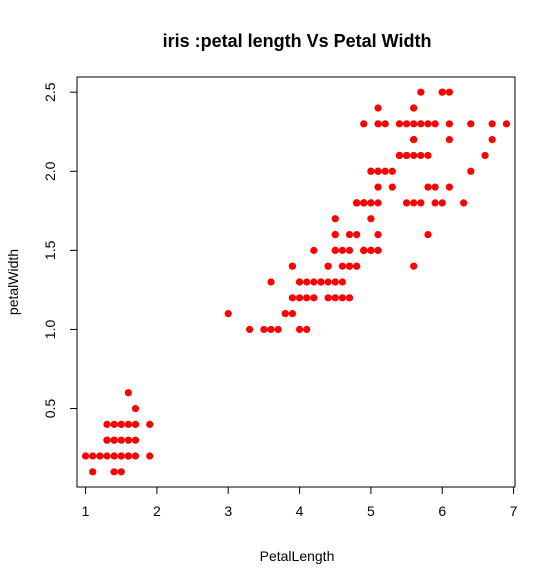 Image resolution: width=556 pixels, height=586 pixels. Describe the element at coordinates (60, 250) in the screenshot. I see `y-axis: 0.5 1.0 1.5 2.0 2.5` at that location.